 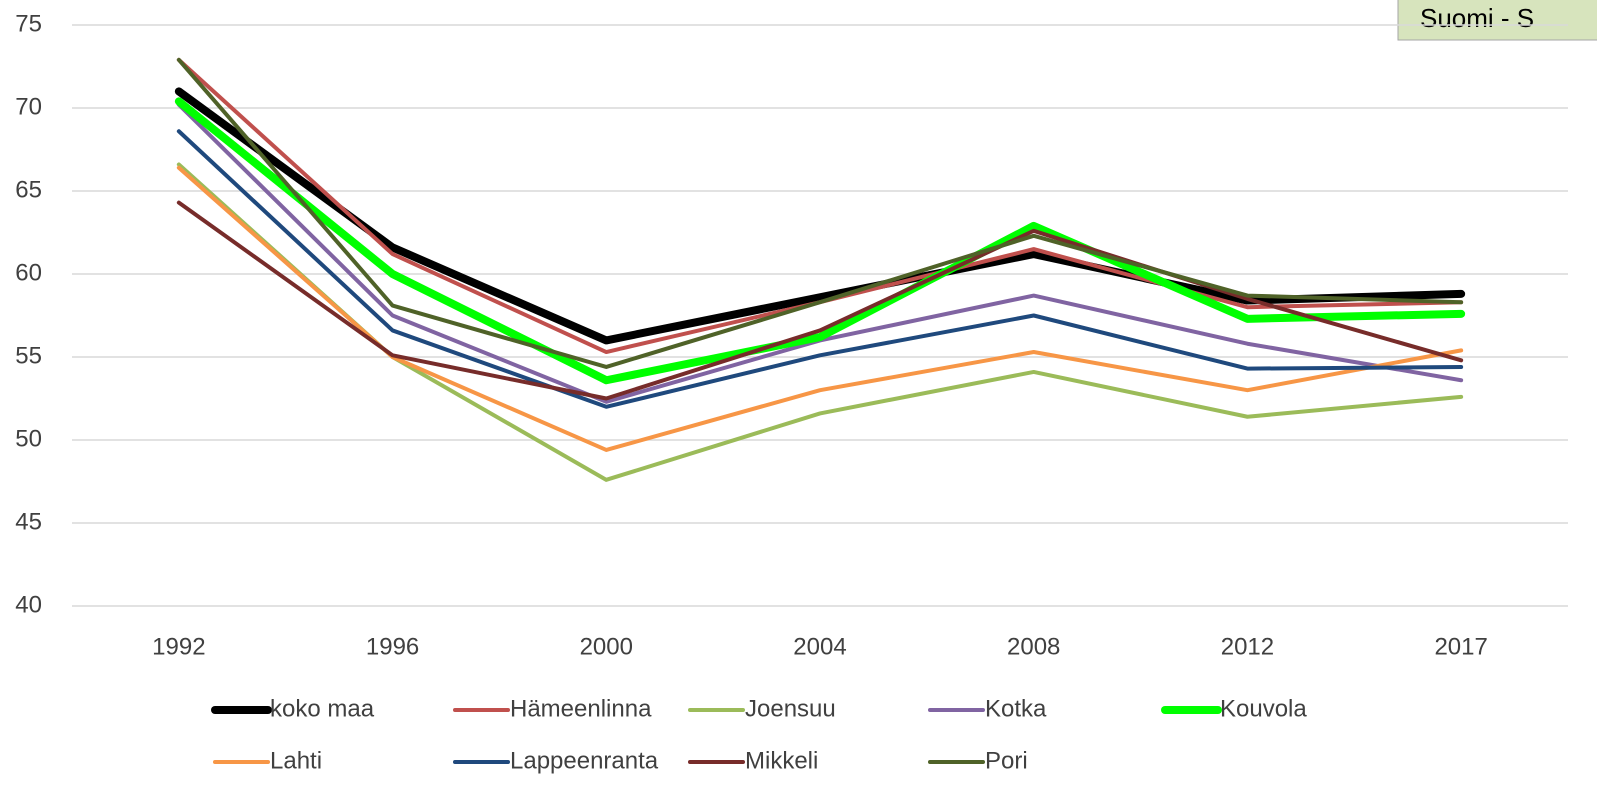 I want to click on legend-label: Mikkeli, so click(x=781, y=760).